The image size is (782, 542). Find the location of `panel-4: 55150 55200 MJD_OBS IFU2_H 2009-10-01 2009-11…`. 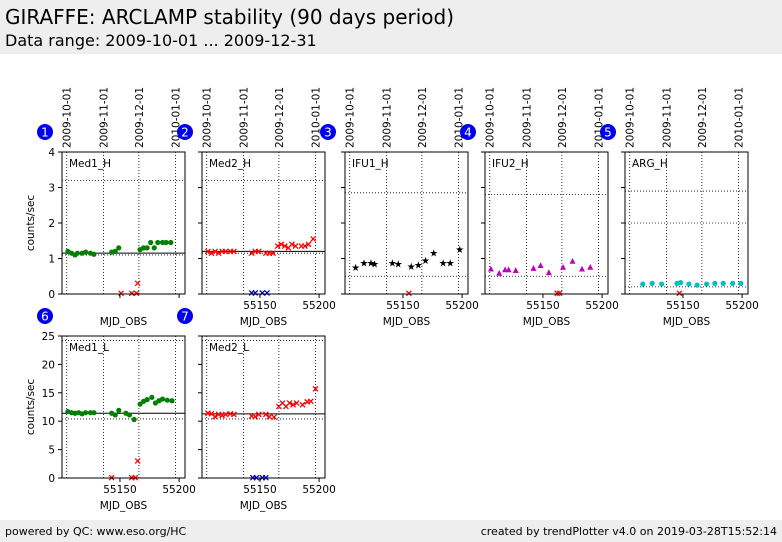

panel-4: 55150 55200 MJD_OBS IFU2_H 2009-10-01 2009-11… is located at coordinates (539, 207).